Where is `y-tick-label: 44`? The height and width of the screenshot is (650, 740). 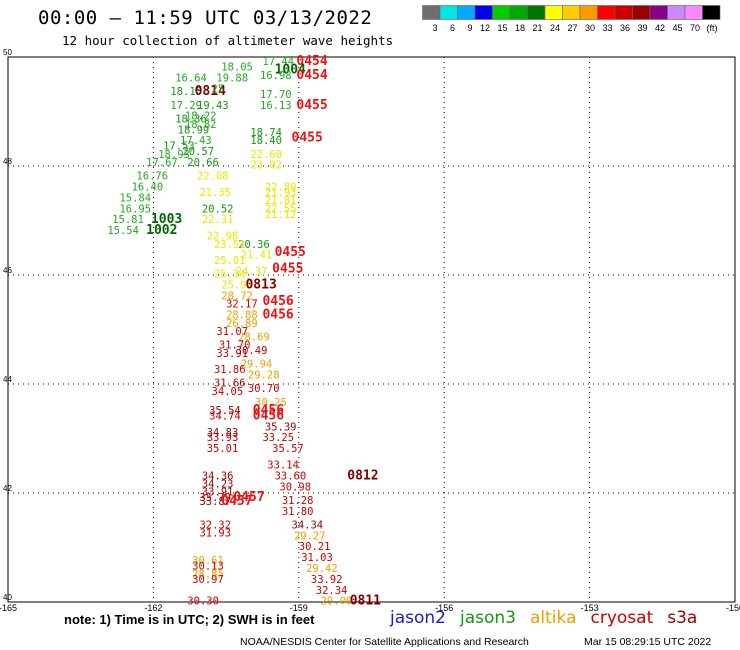
y-tick-label: 44 is located at coordinates (7, 379).